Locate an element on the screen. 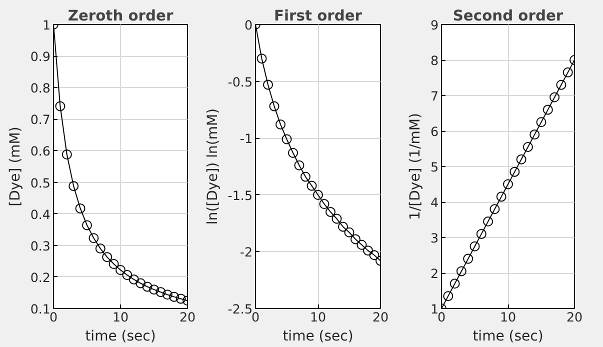 The height and width of the screenshot is (347, 603). y-tick-label: 6 is located at coordinates (434, 131).